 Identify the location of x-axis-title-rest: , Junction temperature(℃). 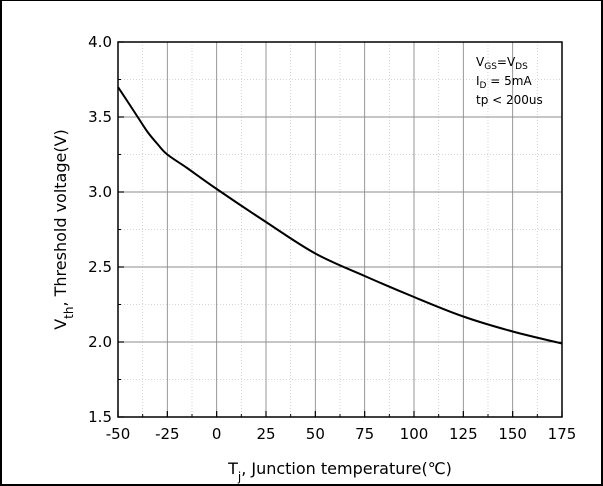
(346, 468).